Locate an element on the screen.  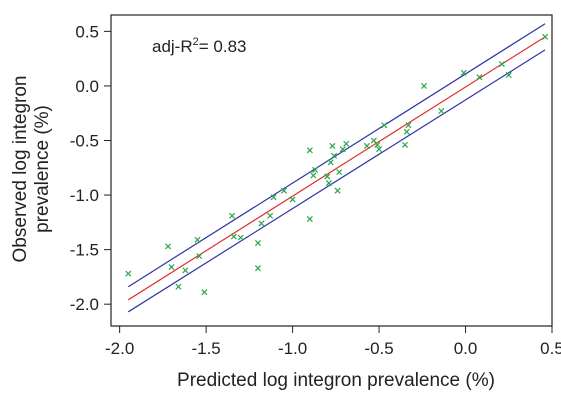
y-tick-label: -1.0 is located at coordinates (84, 195).